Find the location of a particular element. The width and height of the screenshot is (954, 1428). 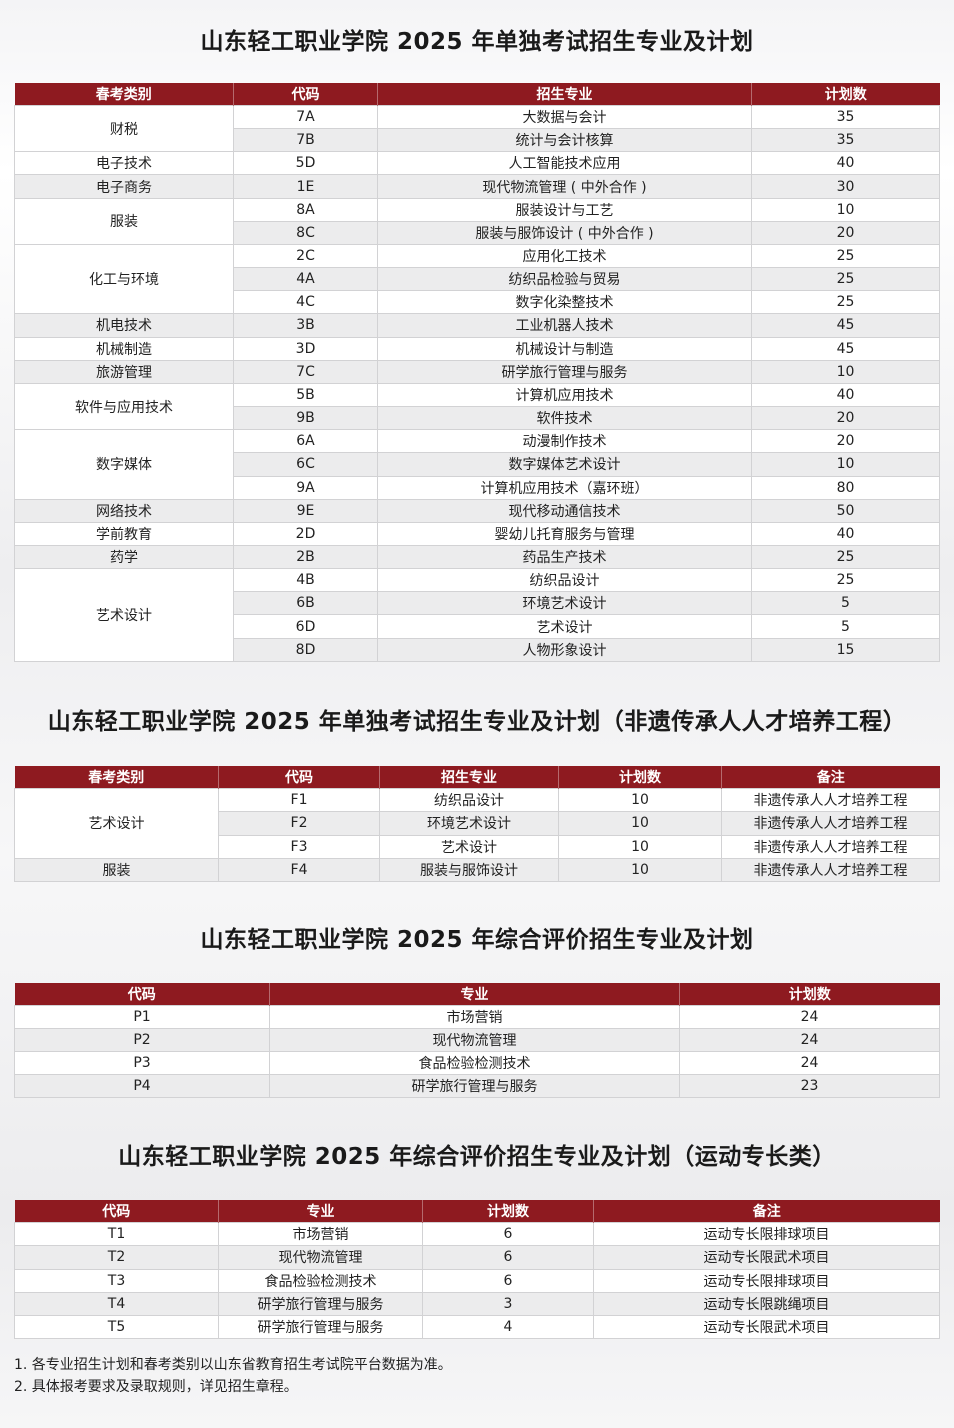

table-cell: 6B is located at coordinates (305, 603).